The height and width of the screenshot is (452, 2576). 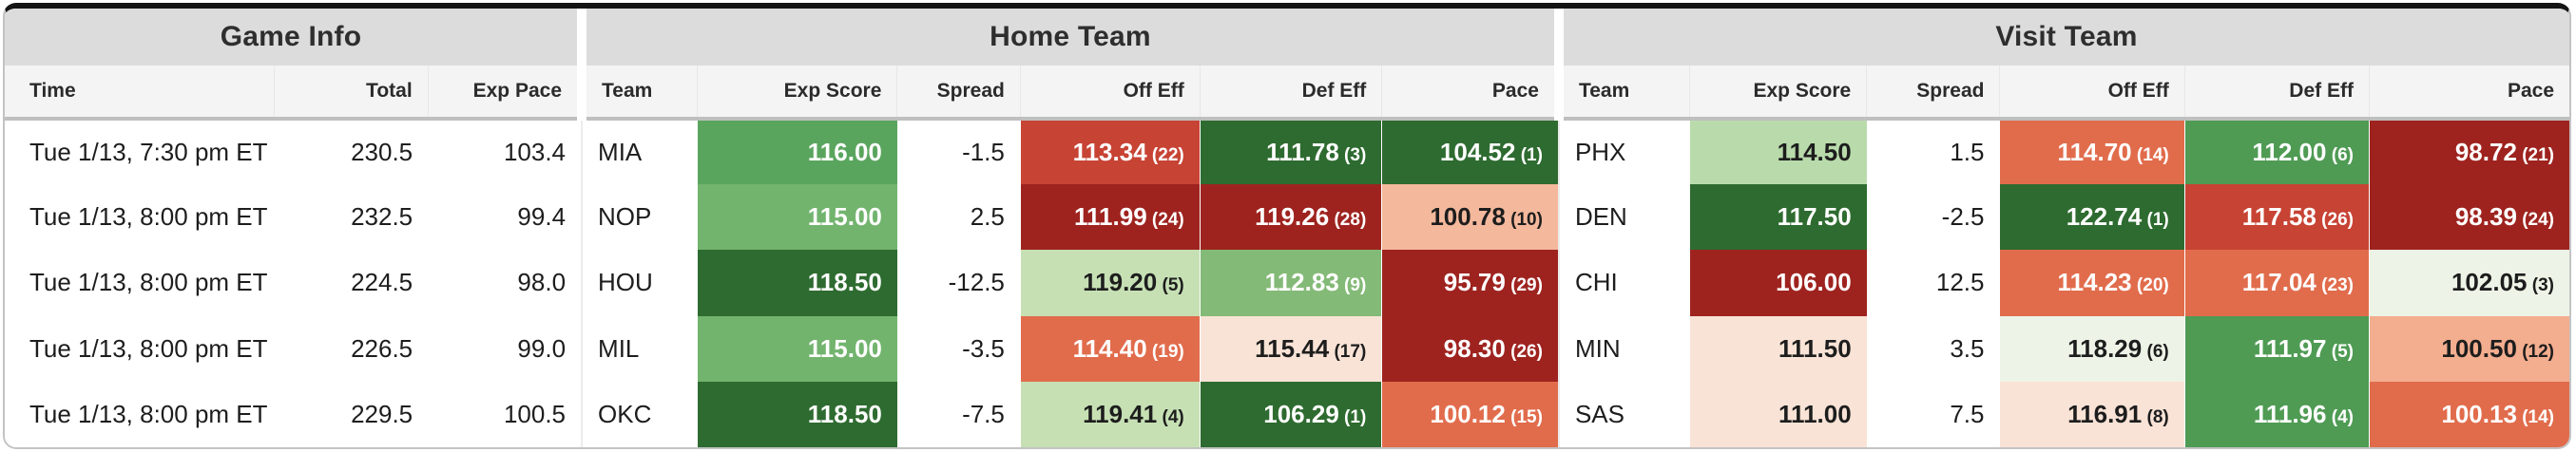 What do you see at coordinates (1477, 152) in the screenshot?
I see `home-pace-cell-value: 104.52` at bounding box center [1477, 152].